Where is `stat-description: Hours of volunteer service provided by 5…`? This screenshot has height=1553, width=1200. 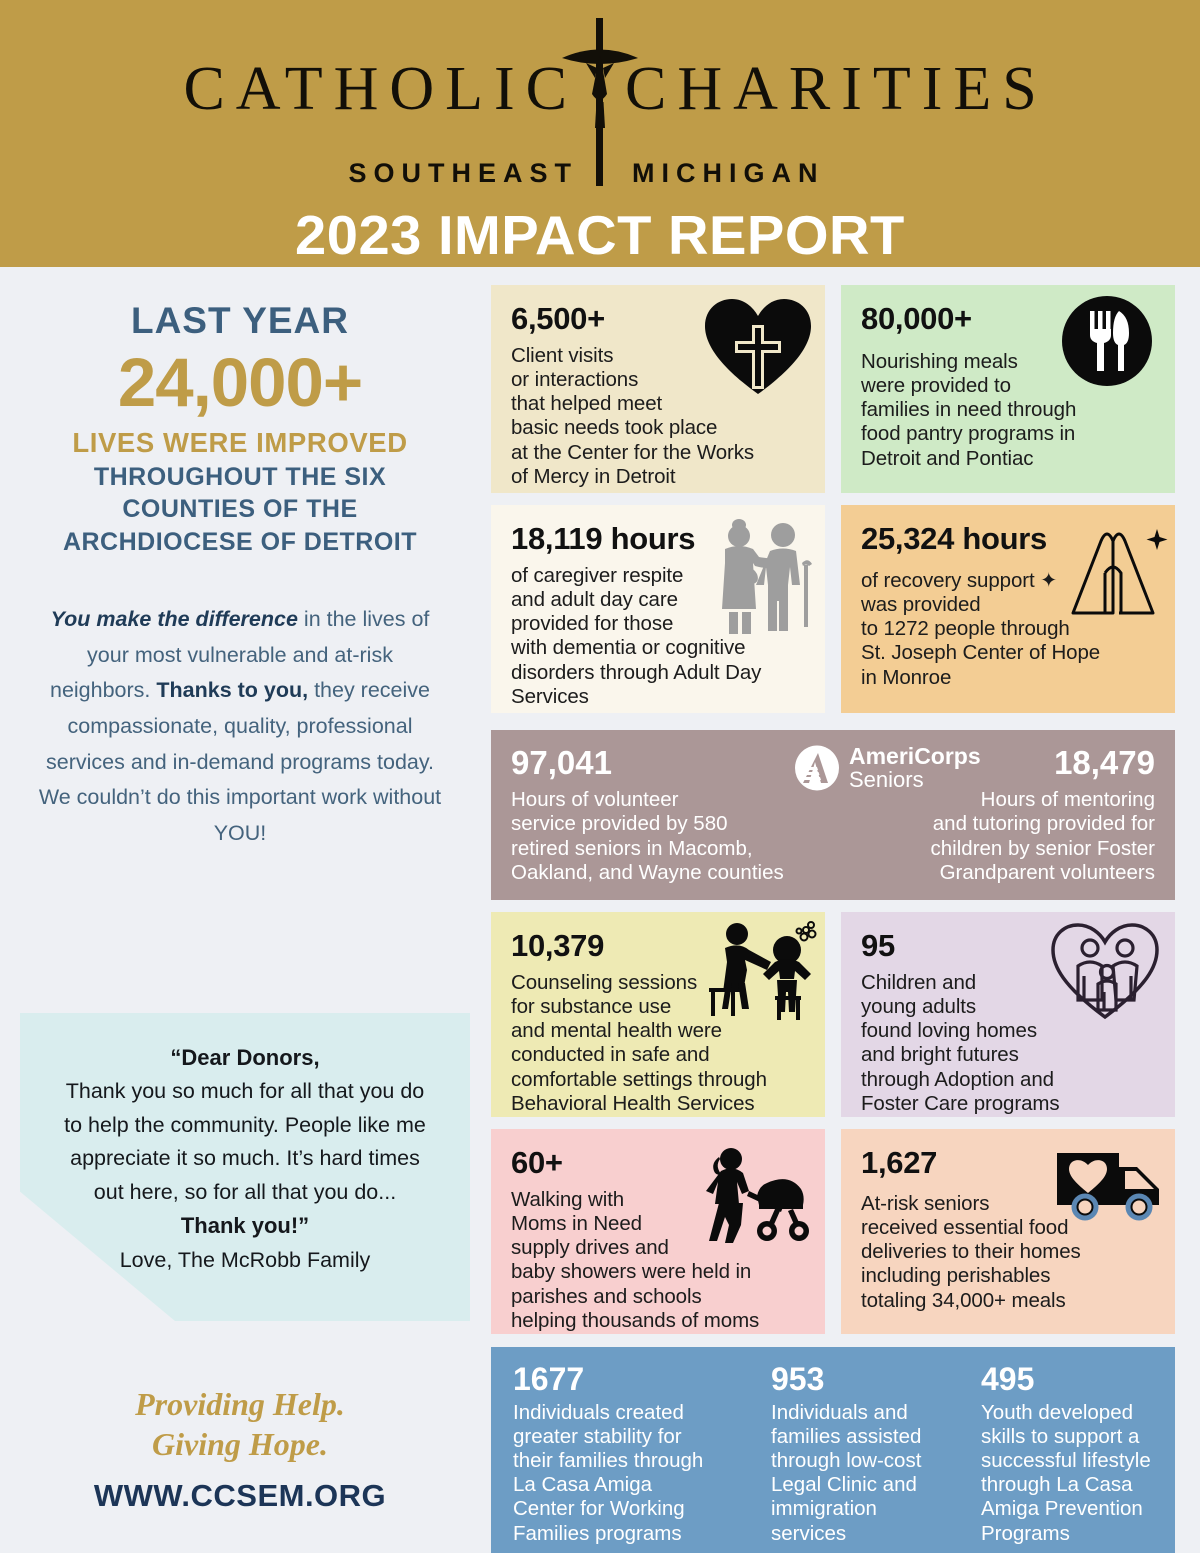
stat-description: Hours of volunteer service provided by 5… is located at coordinates (647, 836).